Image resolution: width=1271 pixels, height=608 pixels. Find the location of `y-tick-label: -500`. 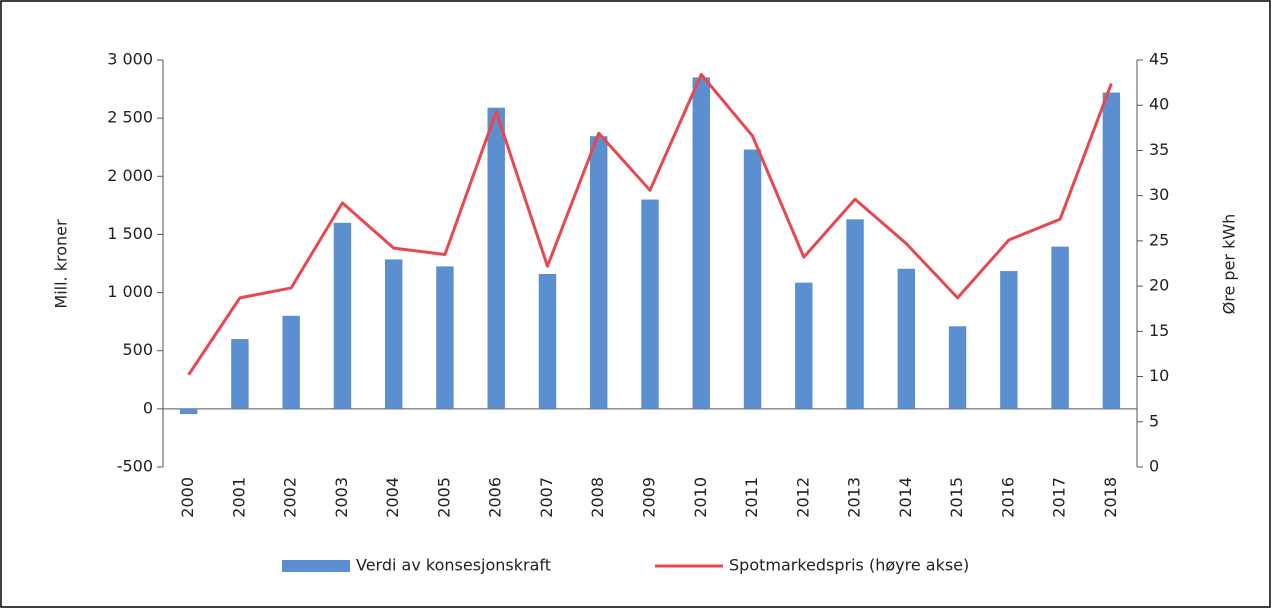

y-tick-label: -500 is located at coordinates (135, 466).